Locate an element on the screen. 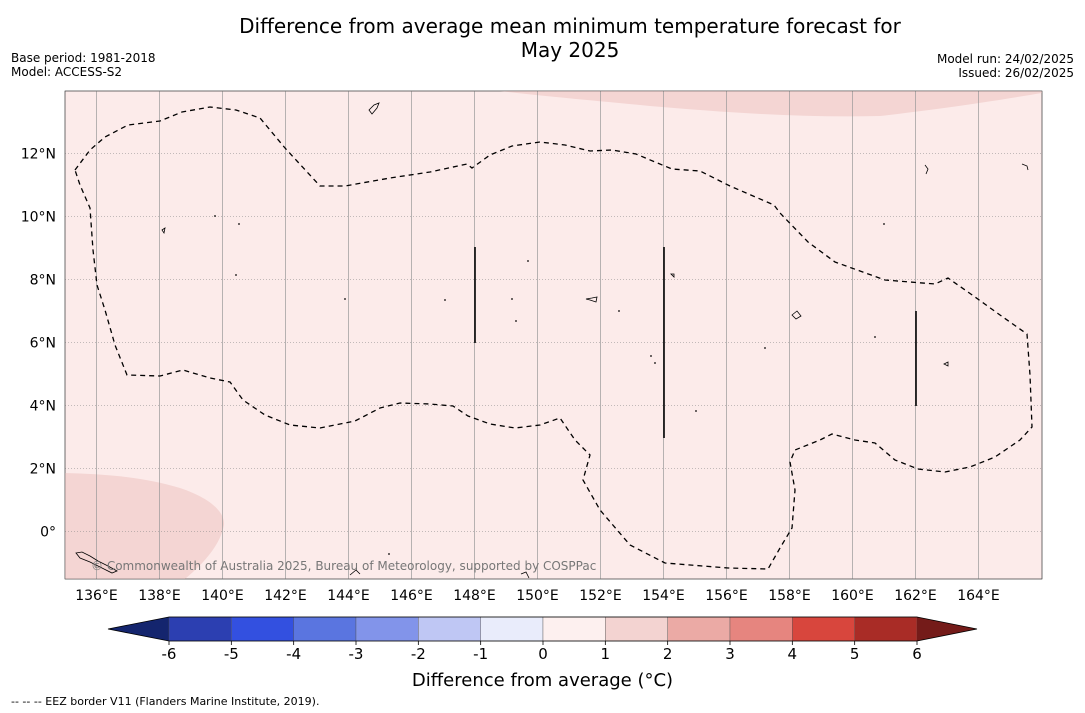 The height and width of the screenshot is (713, 1085). colorbar-label: -5 is located at coordinates (231, 654).